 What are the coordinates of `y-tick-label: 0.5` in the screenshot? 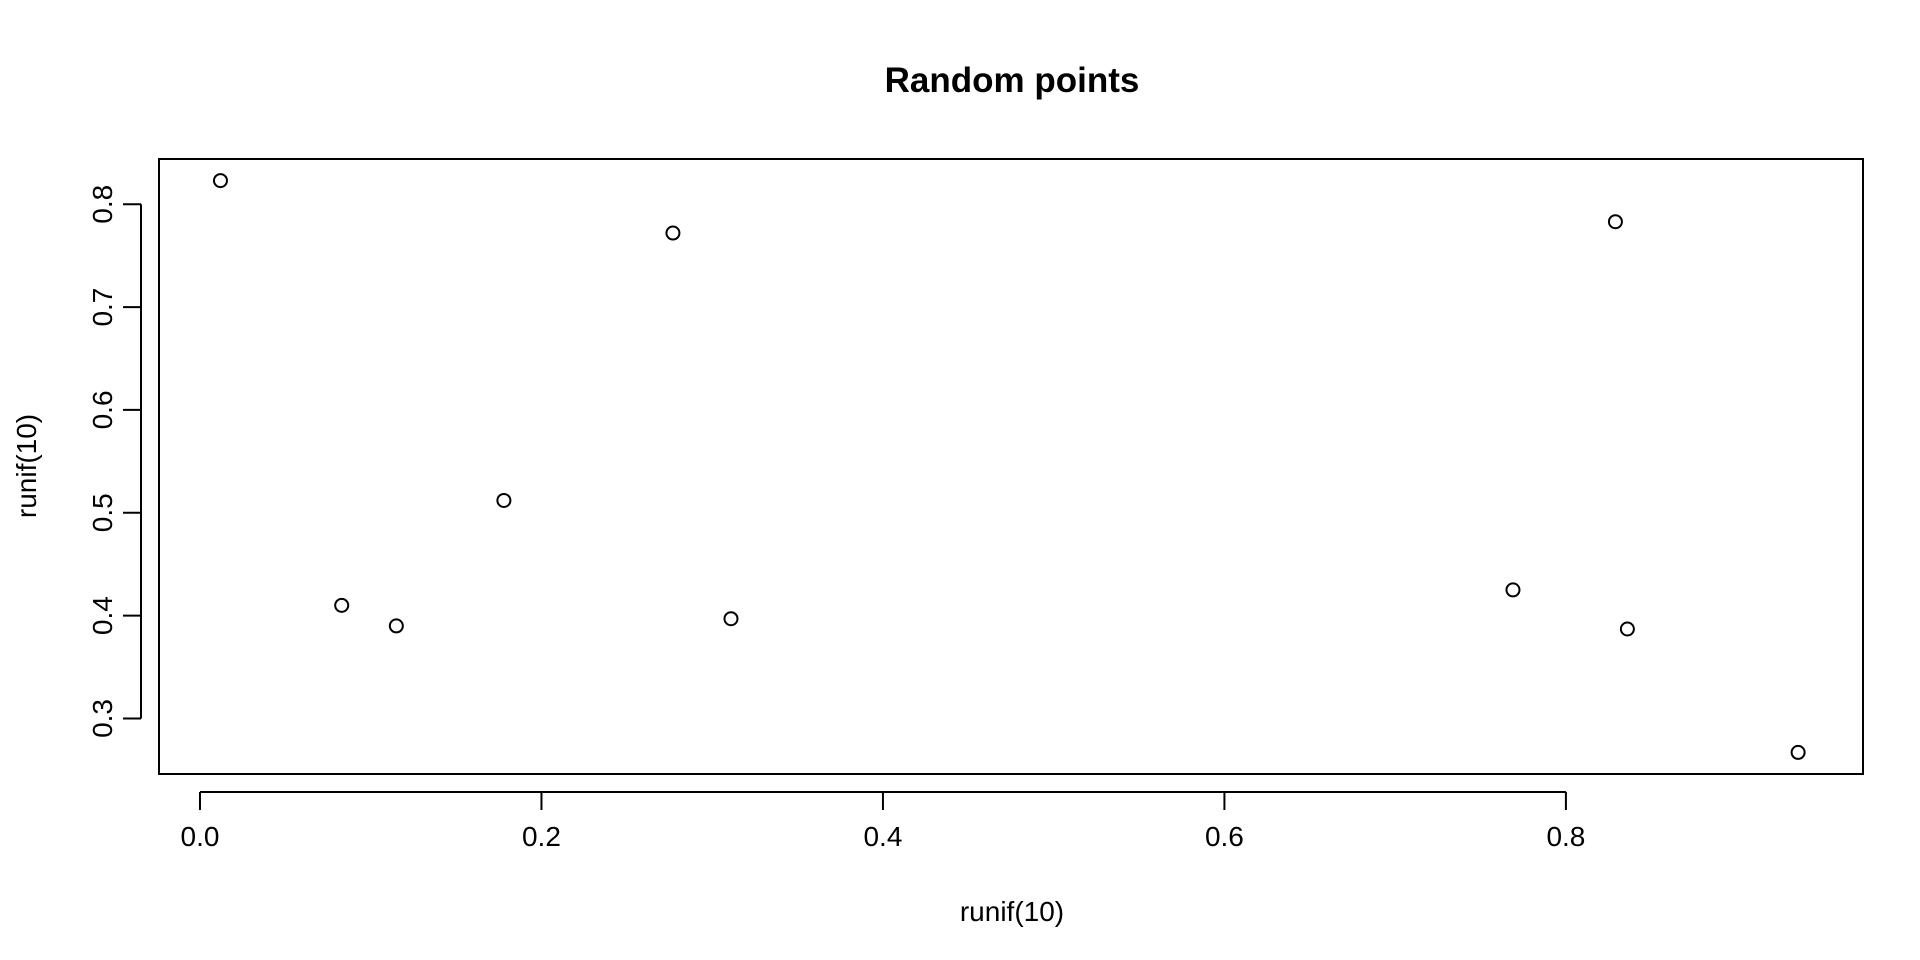 It's located at (102, 512).